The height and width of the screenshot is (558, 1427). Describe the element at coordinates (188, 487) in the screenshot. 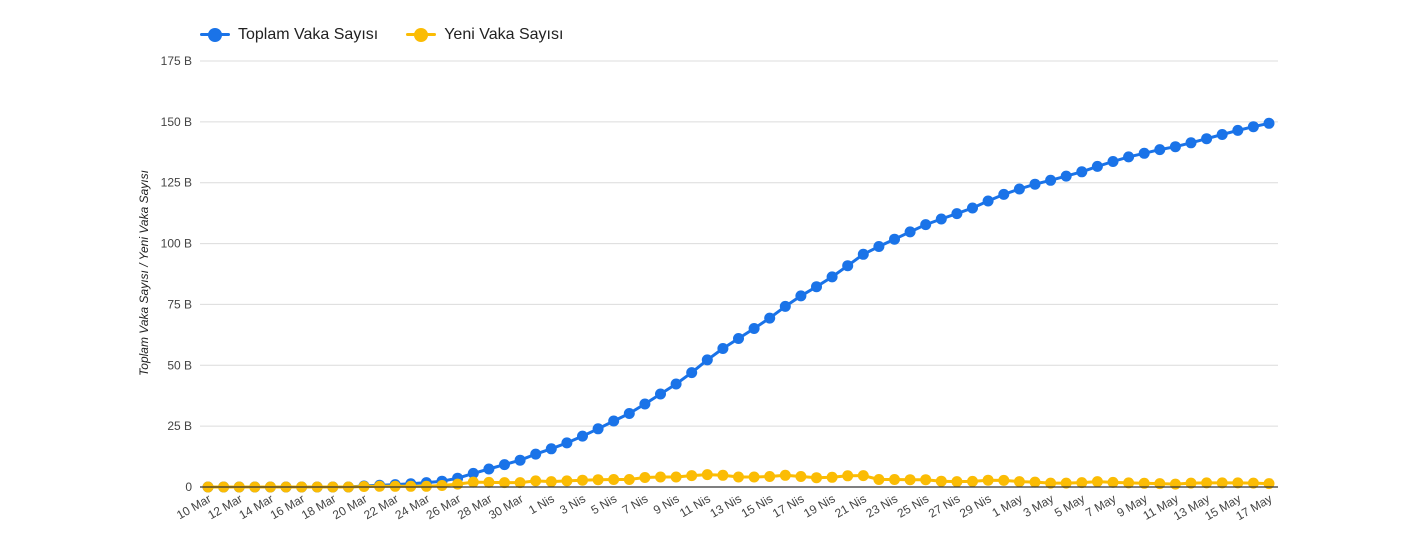

I see `y-tick-label: 0` at that location.